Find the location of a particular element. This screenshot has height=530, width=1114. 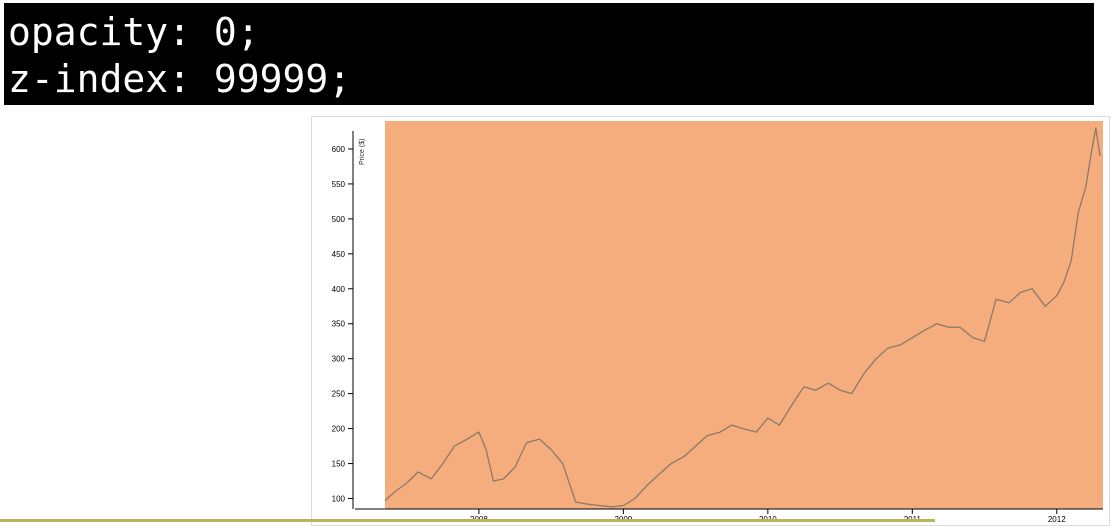

y-tick-label: 350 is located at coordinates (339, 324).